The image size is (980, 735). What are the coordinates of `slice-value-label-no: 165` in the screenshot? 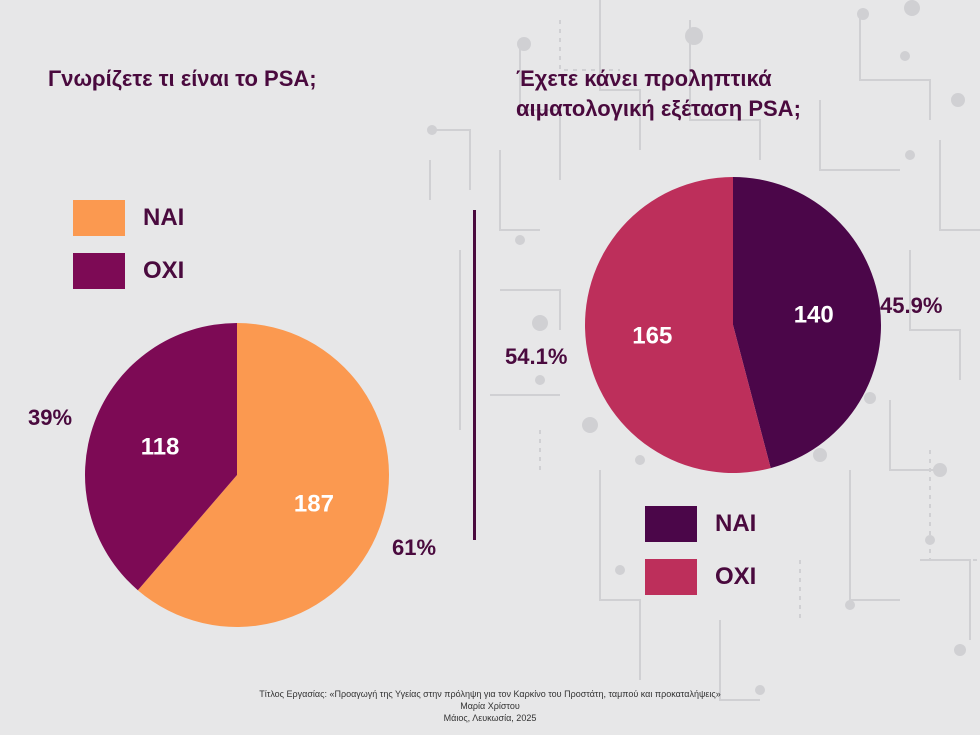 It's located at (652, 335).